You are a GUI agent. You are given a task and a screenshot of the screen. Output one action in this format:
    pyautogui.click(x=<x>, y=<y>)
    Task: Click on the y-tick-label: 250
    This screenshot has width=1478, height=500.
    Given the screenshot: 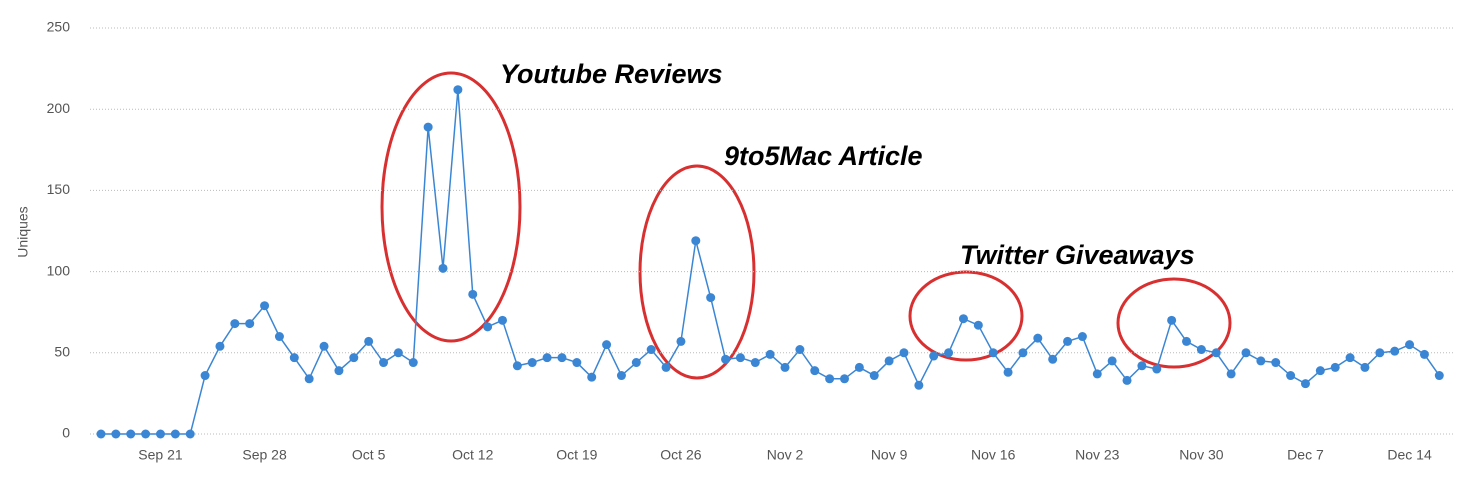 What is the action you would take?
    pyautogui.click(x=59, y=27)
    